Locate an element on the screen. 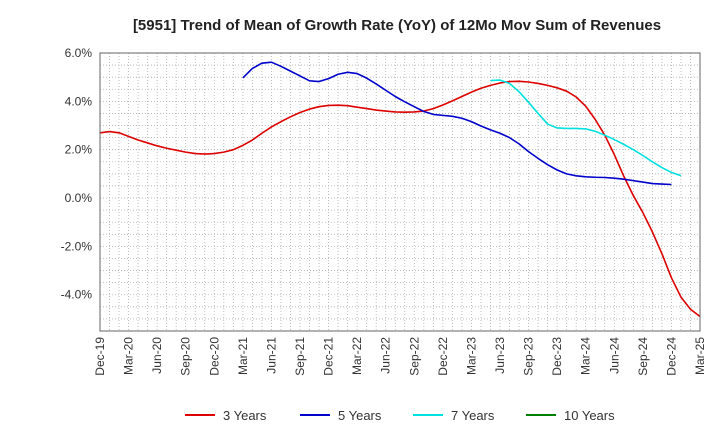 The image size is (720, 440). y-tick-label: 0.0% is located at coordinates (79, 198).